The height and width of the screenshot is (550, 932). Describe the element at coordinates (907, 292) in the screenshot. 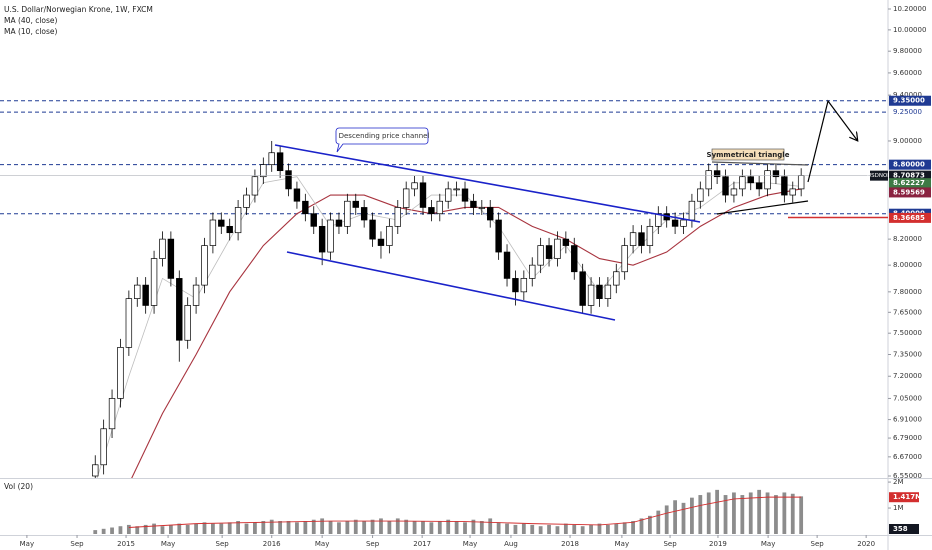

I see `y-tick-label: 7.80000` at that location.